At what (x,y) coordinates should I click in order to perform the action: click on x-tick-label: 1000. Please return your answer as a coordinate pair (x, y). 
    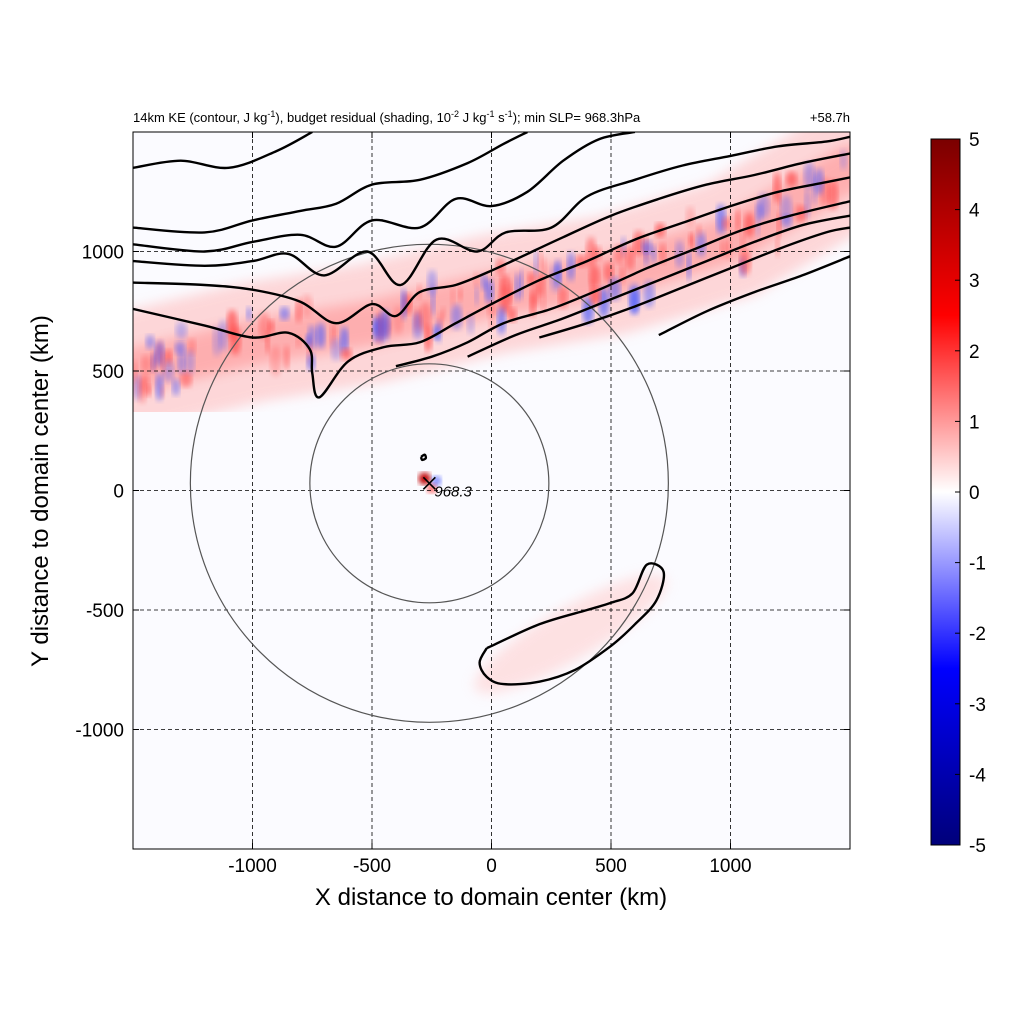
    Looking at the image, I should click on (730, 866).